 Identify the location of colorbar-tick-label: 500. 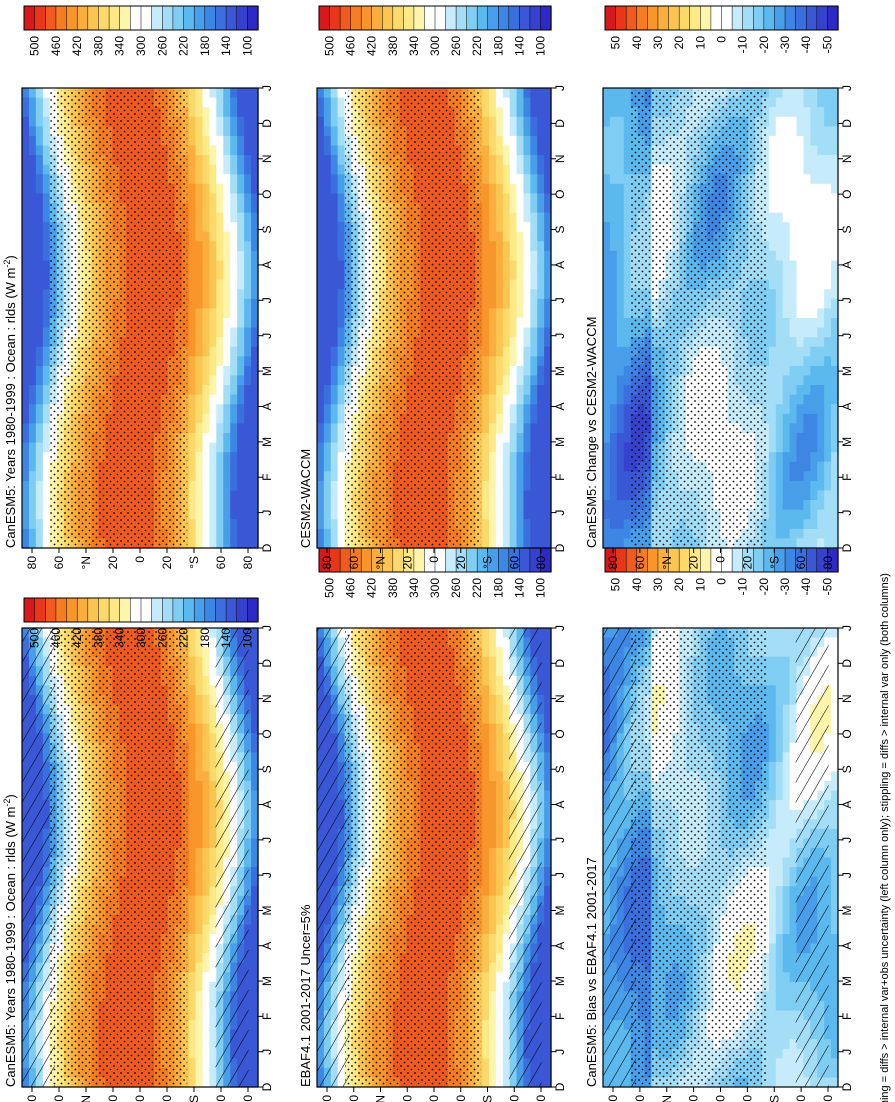
(35, 638).